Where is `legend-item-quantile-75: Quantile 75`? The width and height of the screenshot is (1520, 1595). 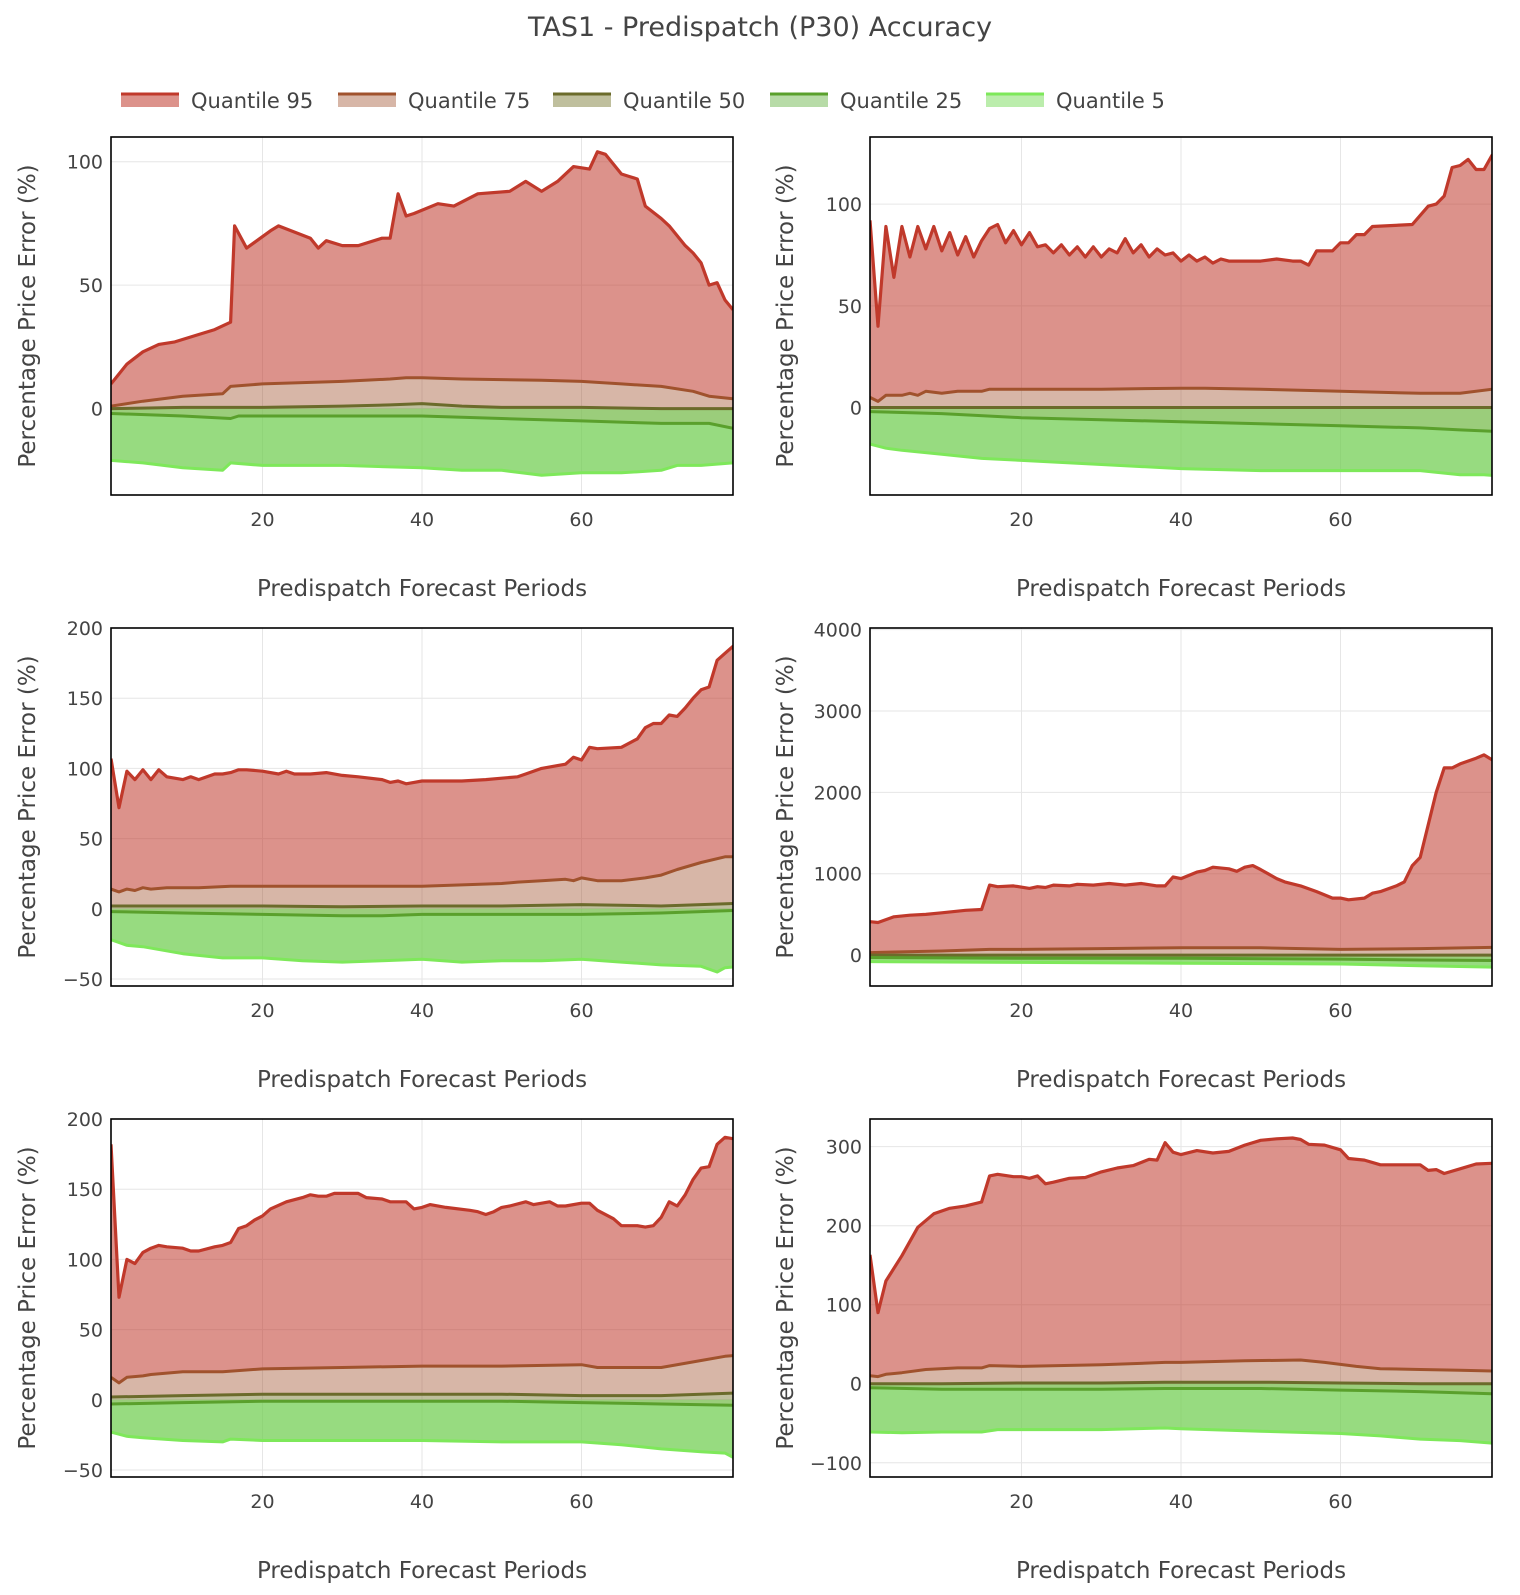
legend-item-quantile-75: Quantile 75 is located at coordinates (434, 101).